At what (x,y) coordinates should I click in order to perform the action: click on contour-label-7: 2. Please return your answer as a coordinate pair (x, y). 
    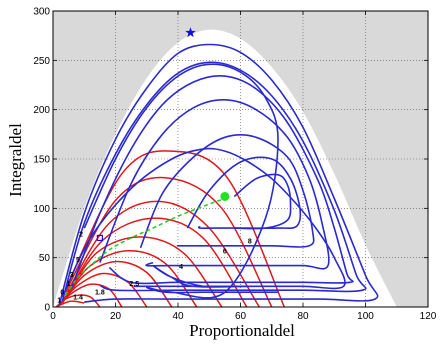
    Looking at the image, I should click on (81, 234).